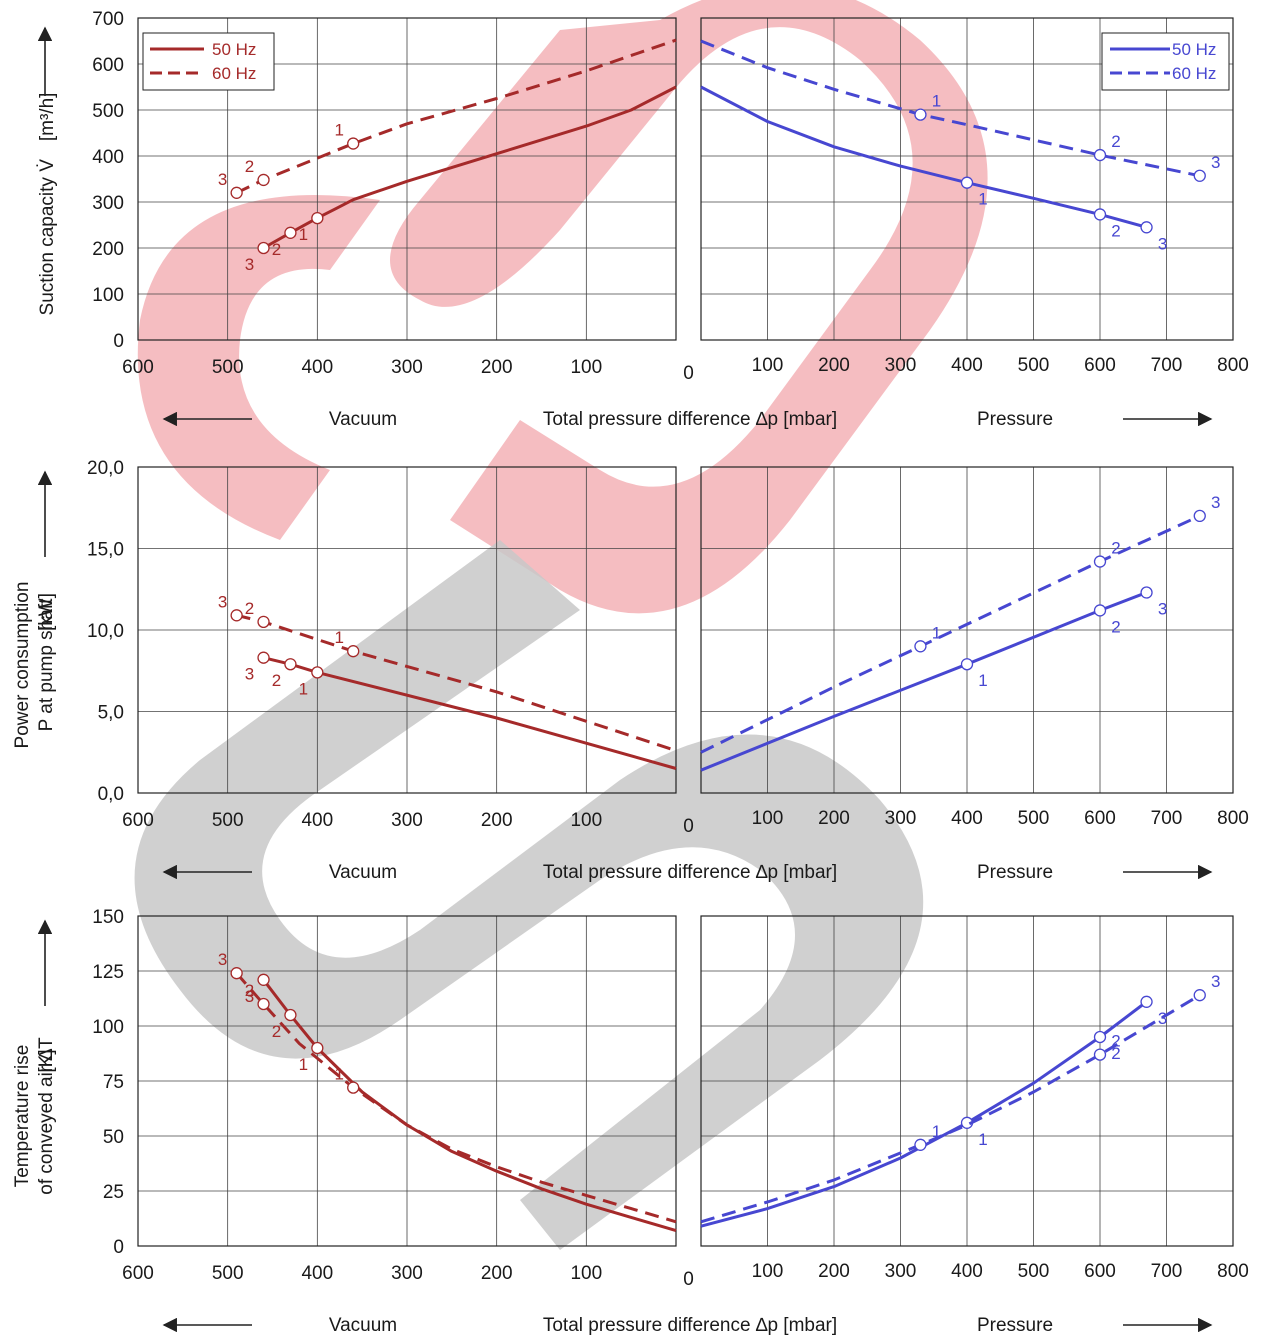 The height and width of the screenshot is (1338, 1273). I want to click on legend-pressure-dashed-label: 60 Hz, so click(1194, 73).